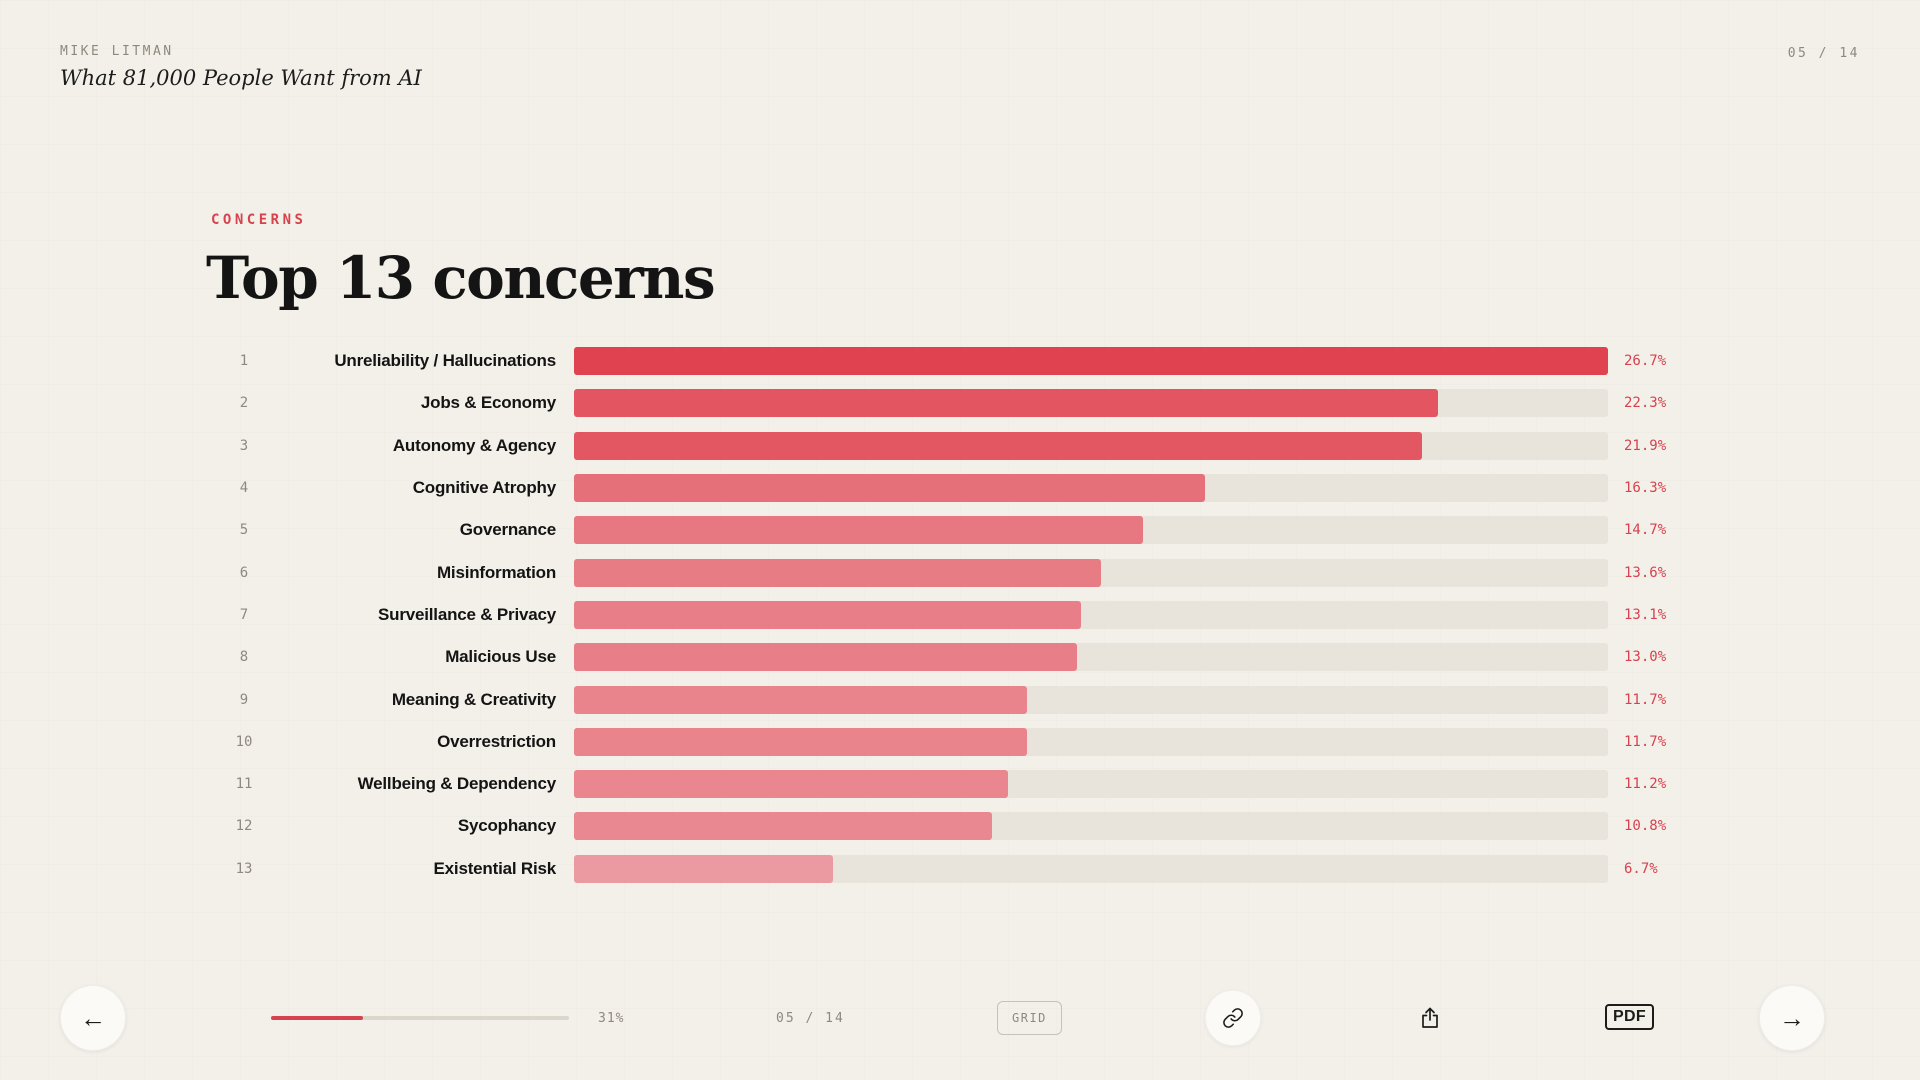  Describe the element at coordinates (244, 403) in the screenshot. I see `row-rank: 2` at that location.